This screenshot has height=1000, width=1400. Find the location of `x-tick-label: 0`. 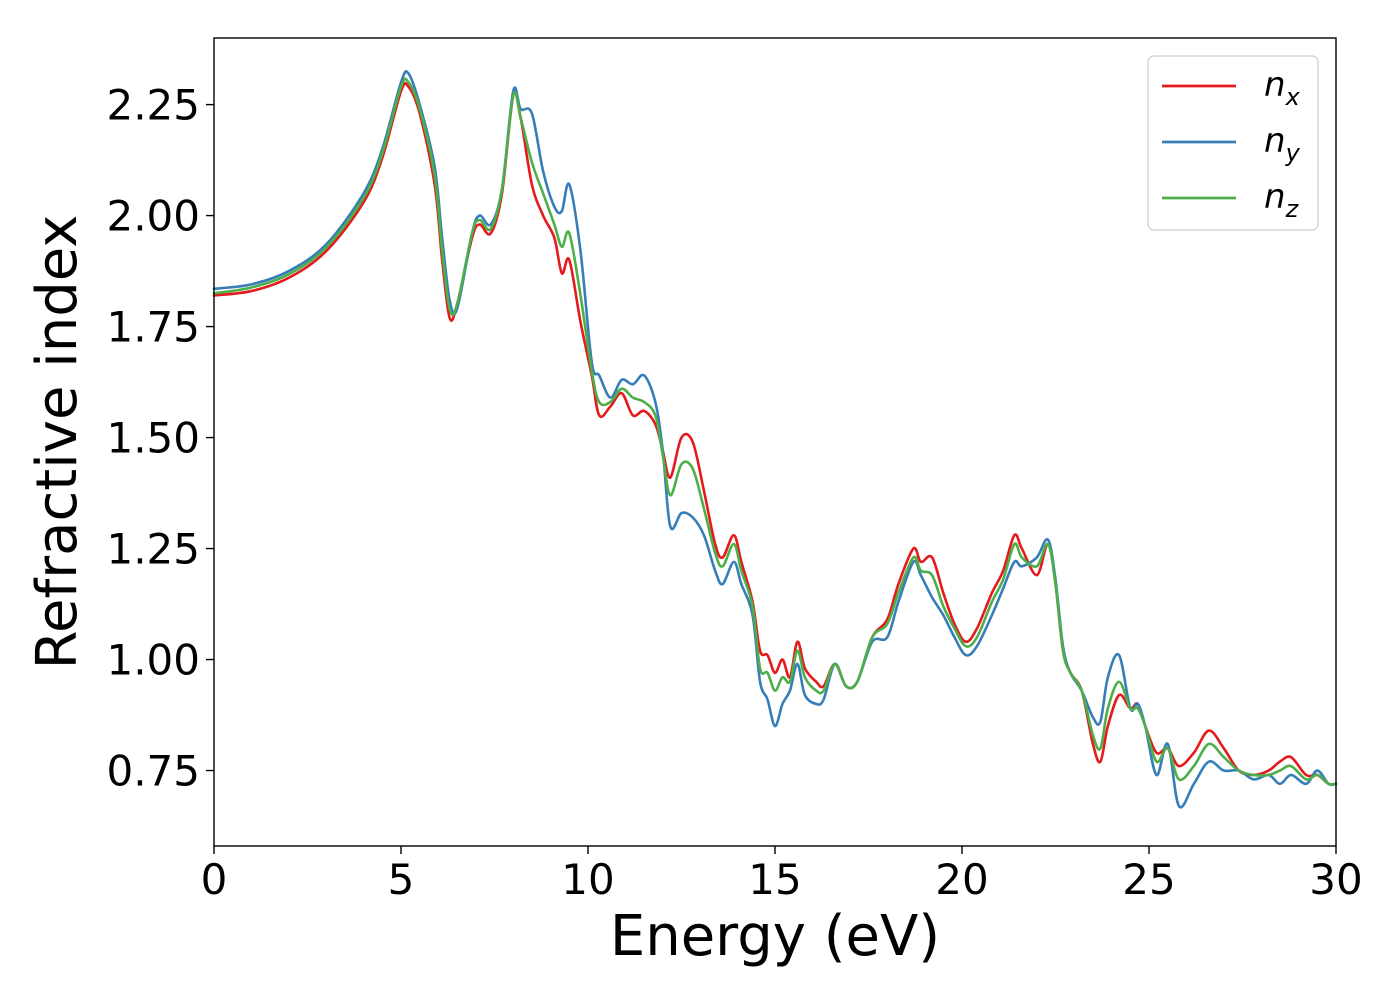

x-tick-label: 0 is located at coordinates (214, 879).